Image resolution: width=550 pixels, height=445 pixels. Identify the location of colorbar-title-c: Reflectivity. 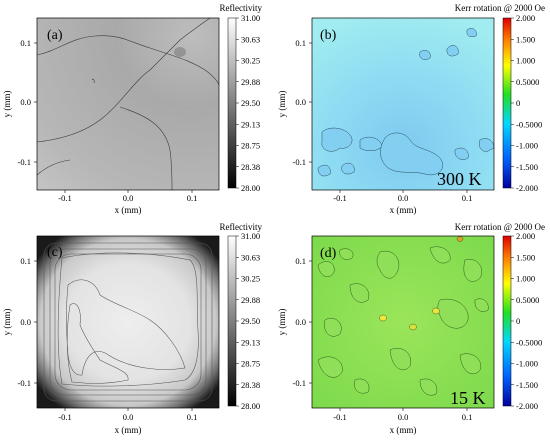
(241, 227).